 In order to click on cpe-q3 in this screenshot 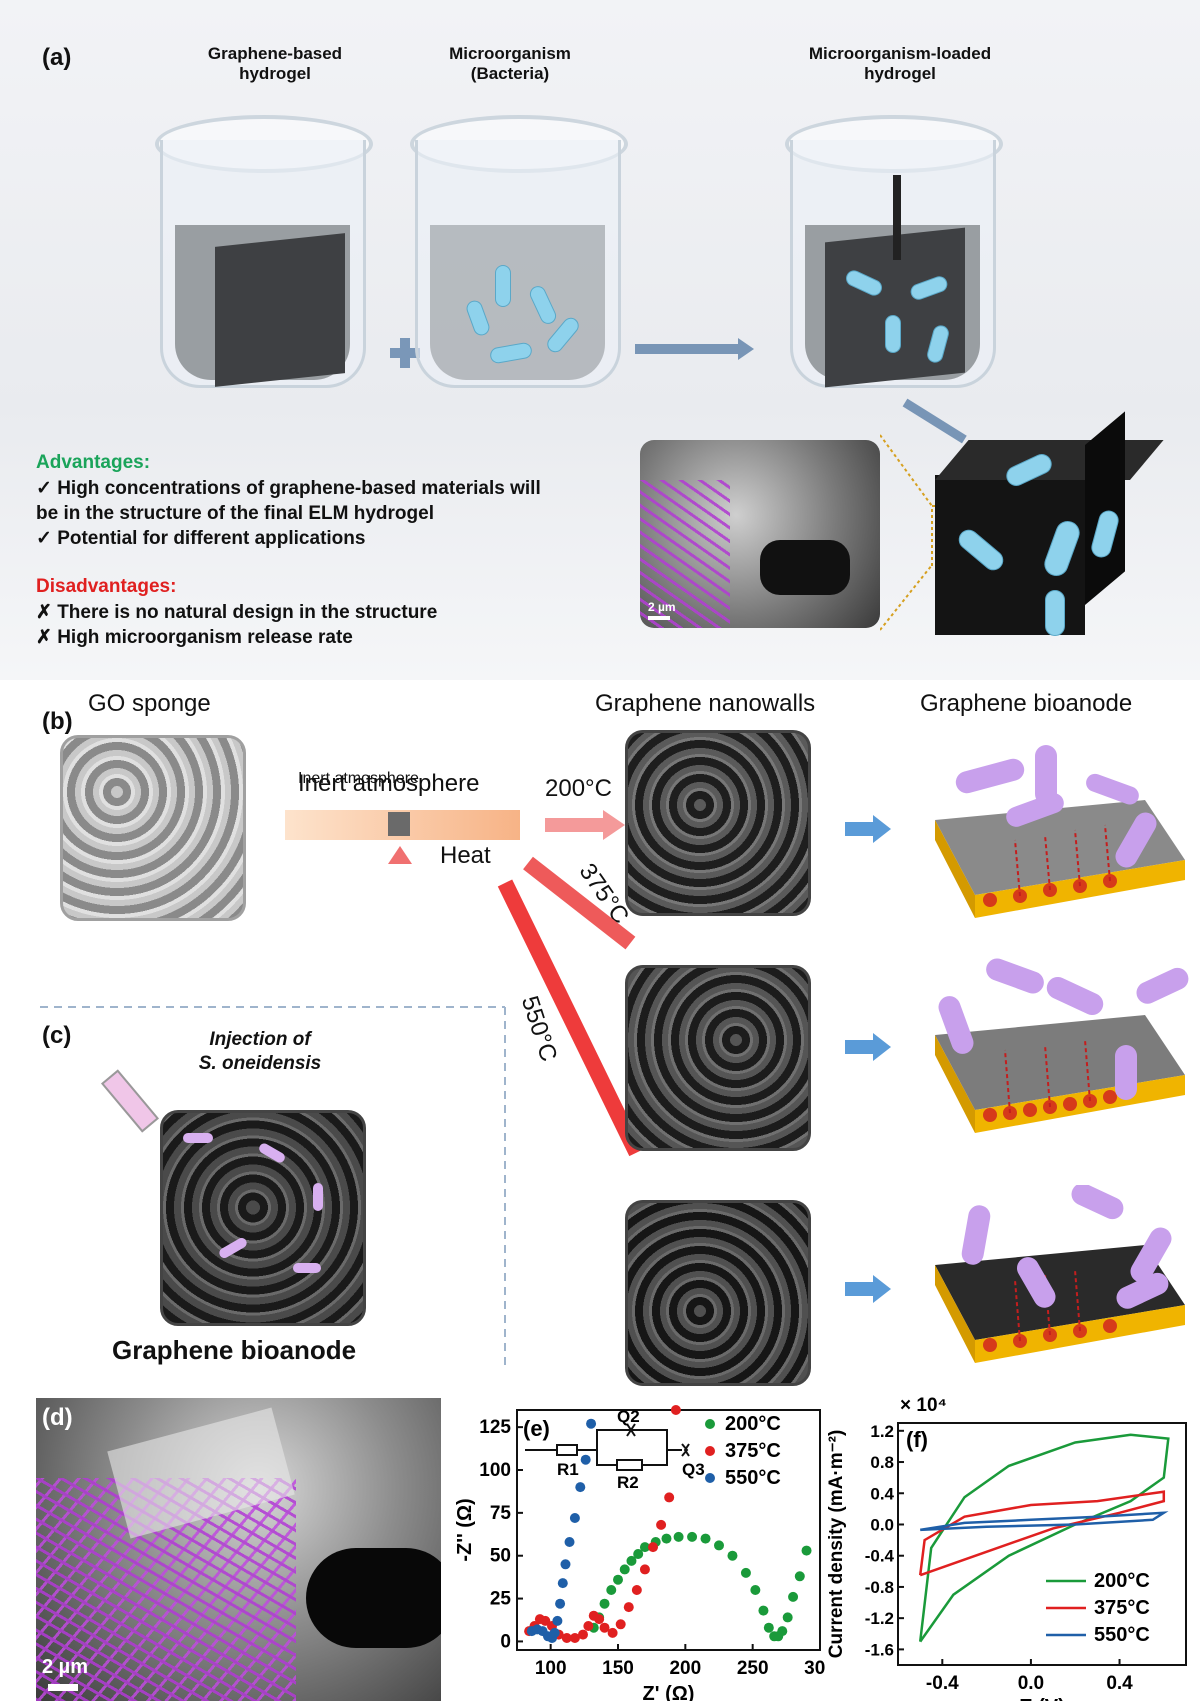, I will do `click(685, 1450)`.